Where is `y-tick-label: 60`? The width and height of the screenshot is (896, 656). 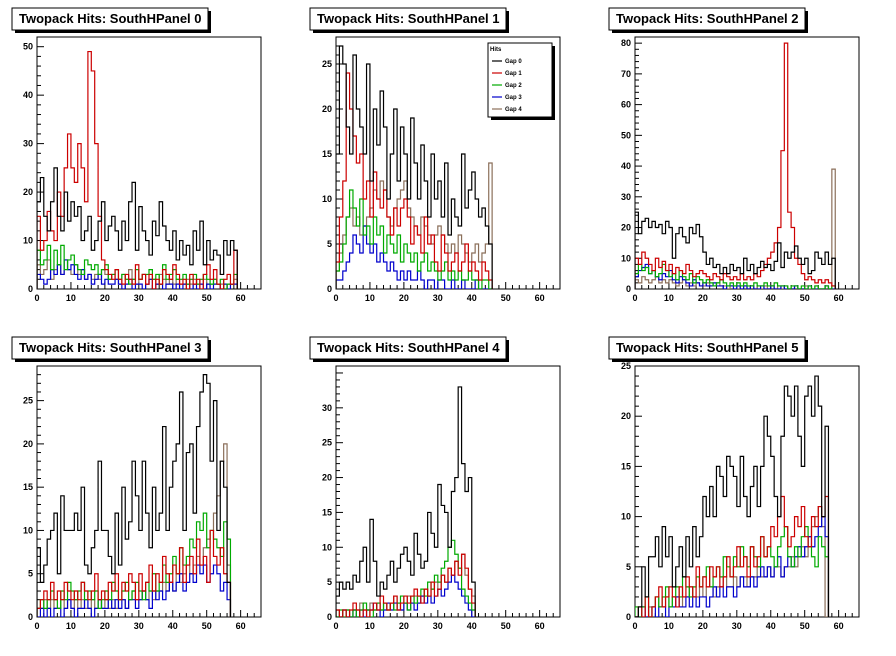 y-tick-label: 60 is located at coordinates (626, 105).